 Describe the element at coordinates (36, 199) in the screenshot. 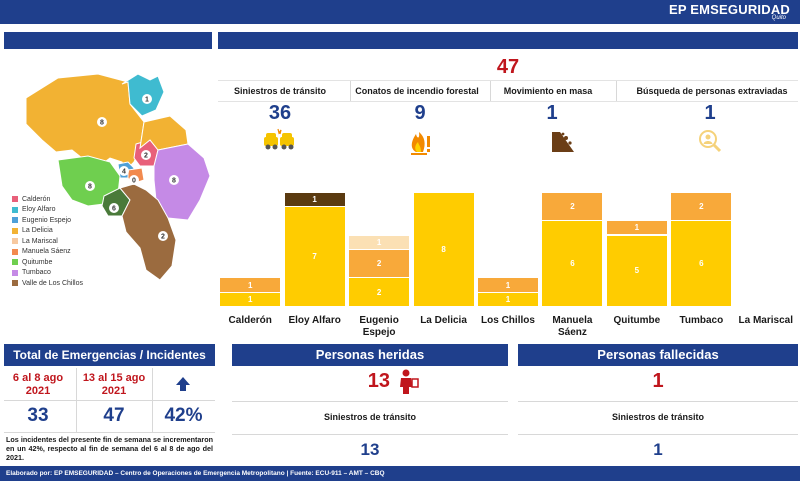

I see `legend-label: Calderón` at that location.